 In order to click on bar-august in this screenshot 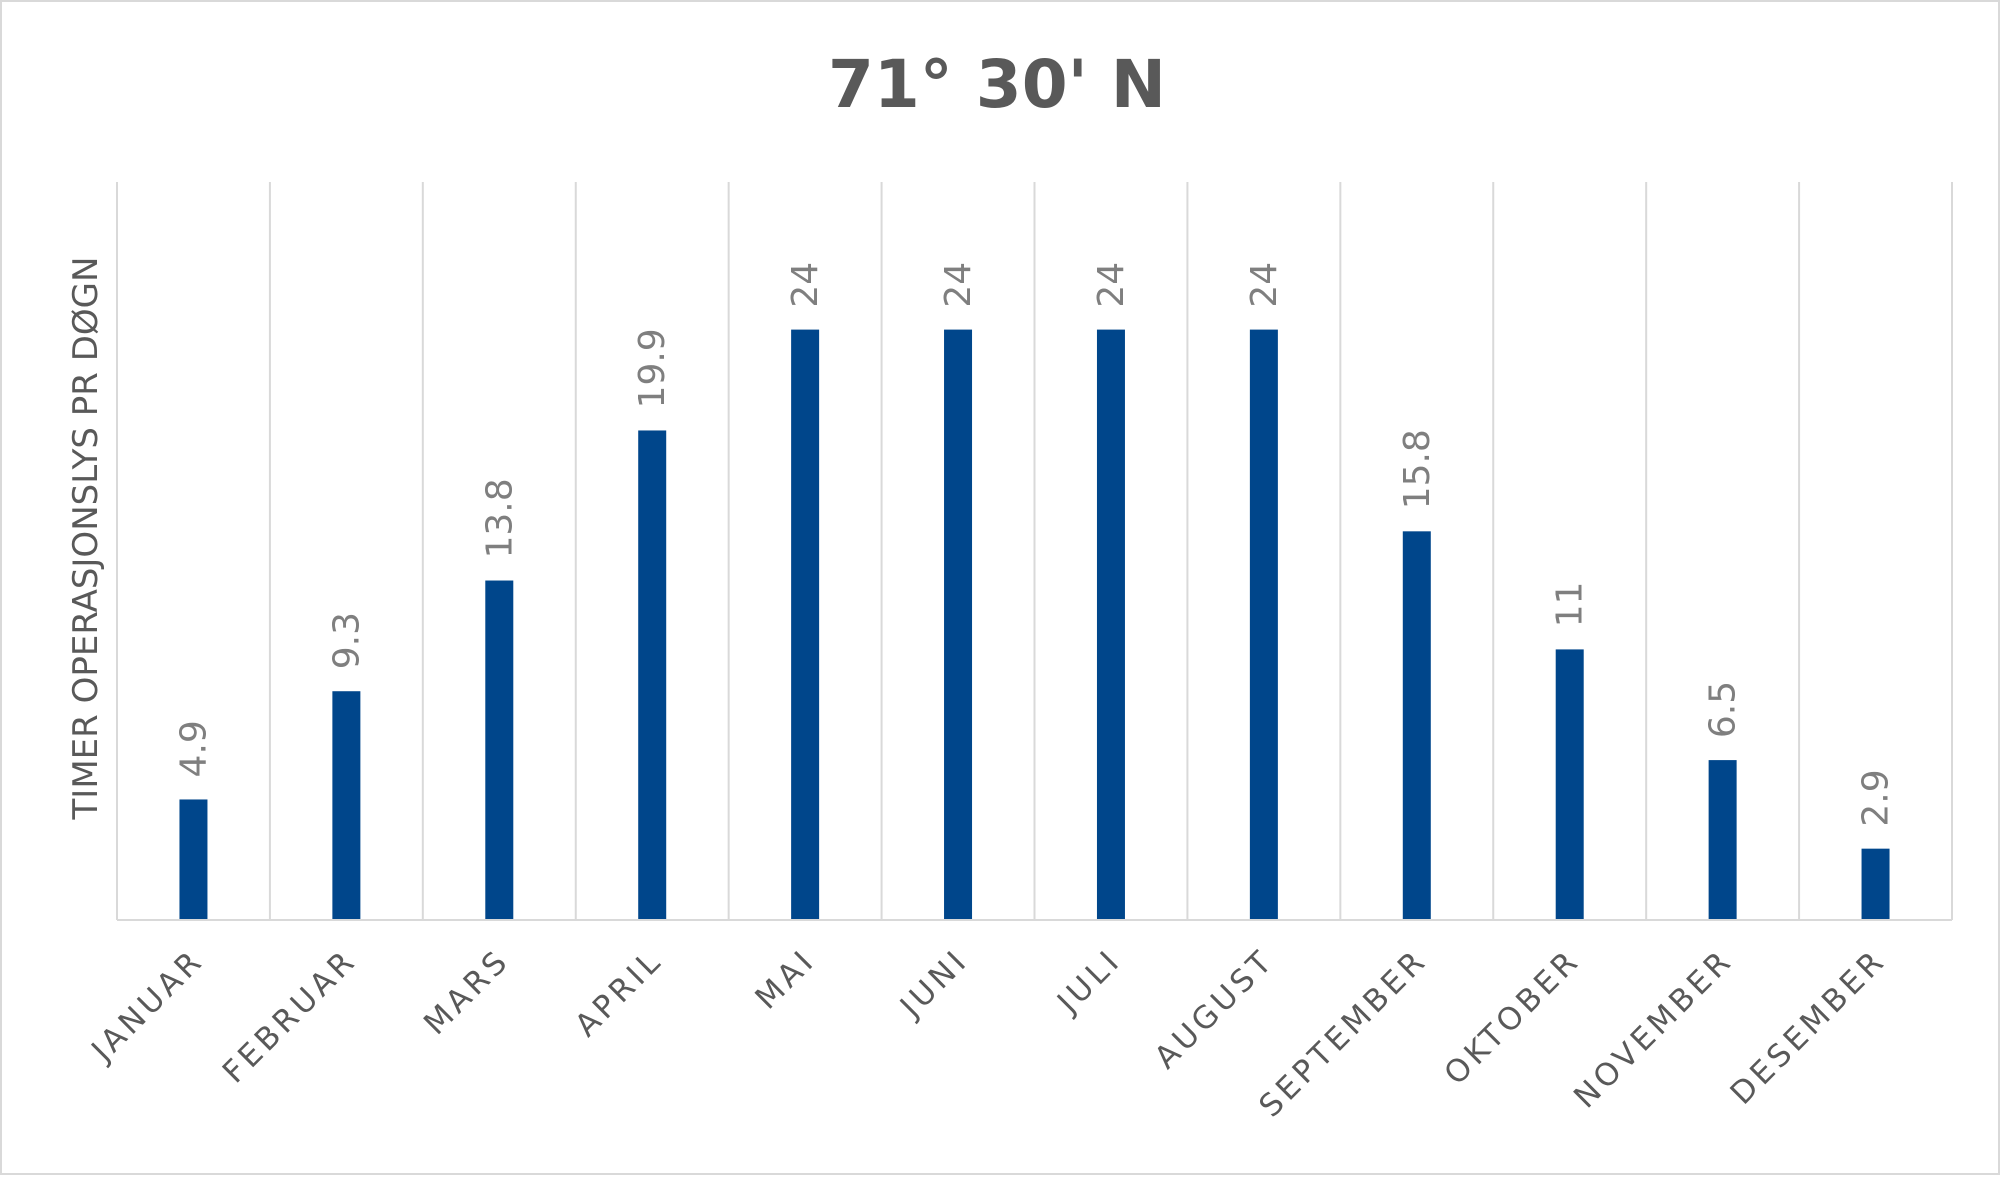, I will do `click(1263, 625)`.